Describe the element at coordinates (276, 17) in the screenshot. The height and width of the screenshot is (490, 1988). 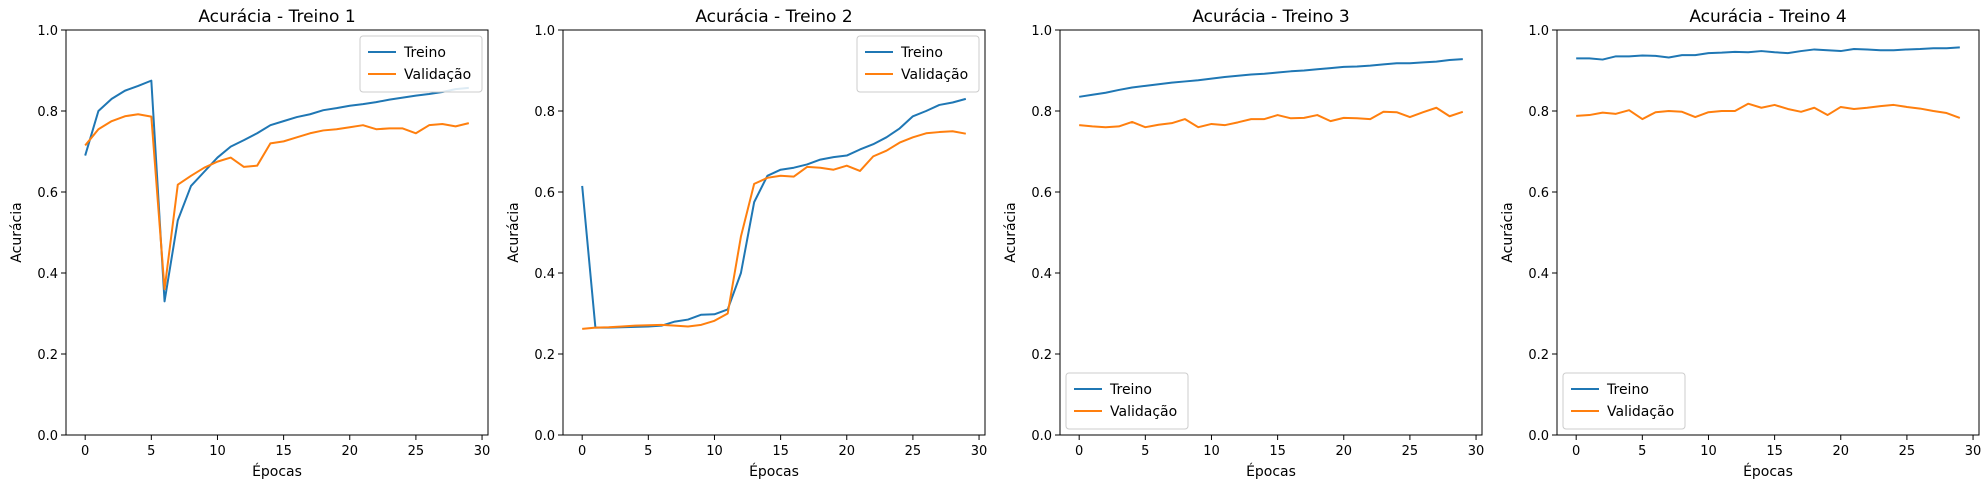
I see `chart-title: Acurácia - Treino 1` at that location.